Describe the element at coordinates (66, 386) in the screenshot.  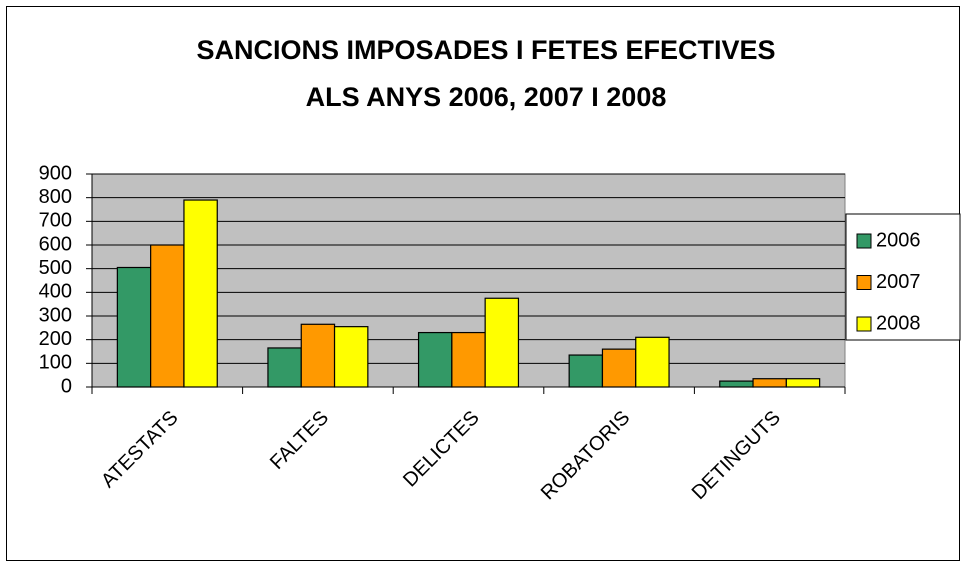
I see `y-tick-label: 0` at that location.